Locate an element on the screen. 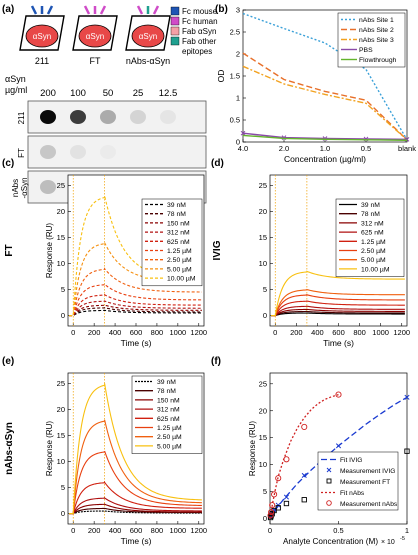  dot-blot-unit: µg/ml is located at coordinates (16, 90).